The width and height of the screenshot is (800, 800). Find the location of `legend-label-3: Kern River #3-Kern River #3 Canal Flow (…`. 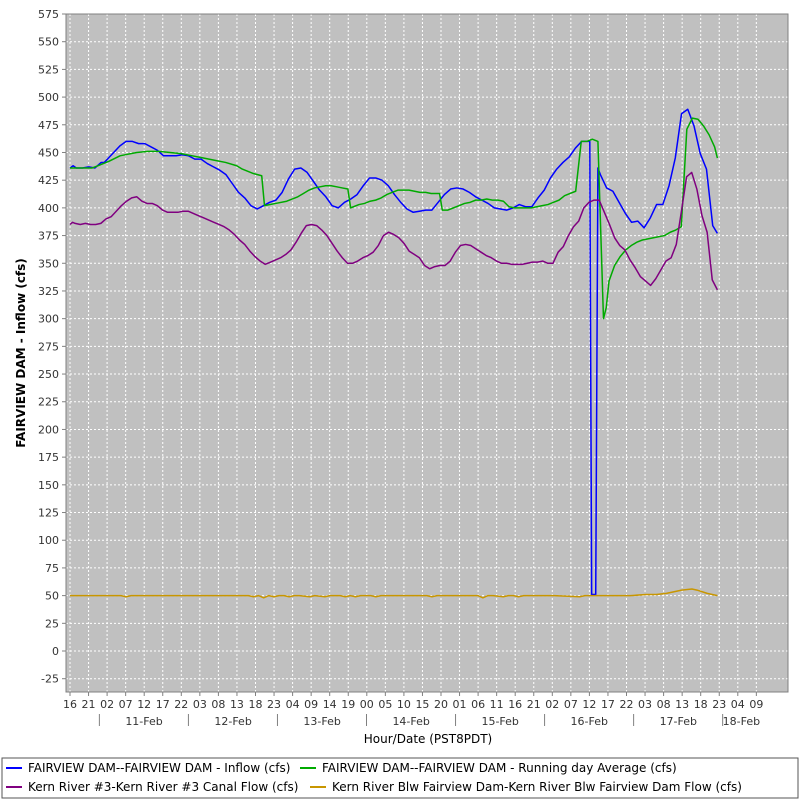

legend-label-3: Kern River #3-Kern River #3 Canal Flow (… is located at coordinates (163, 787).